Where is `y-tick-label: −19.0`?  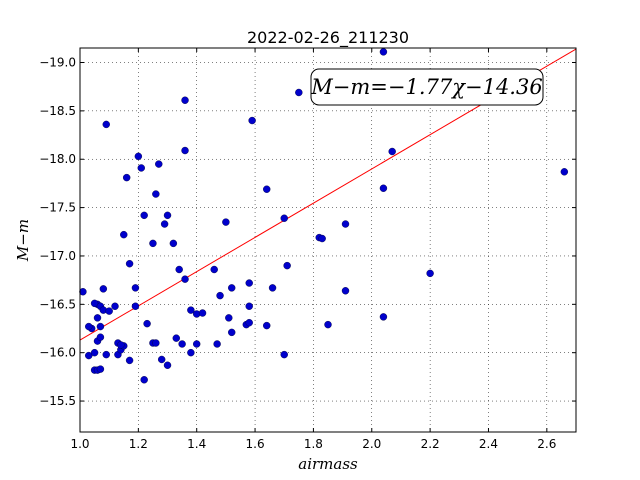
y-tick-label: −19.0 is located at coordinates (57, 63).